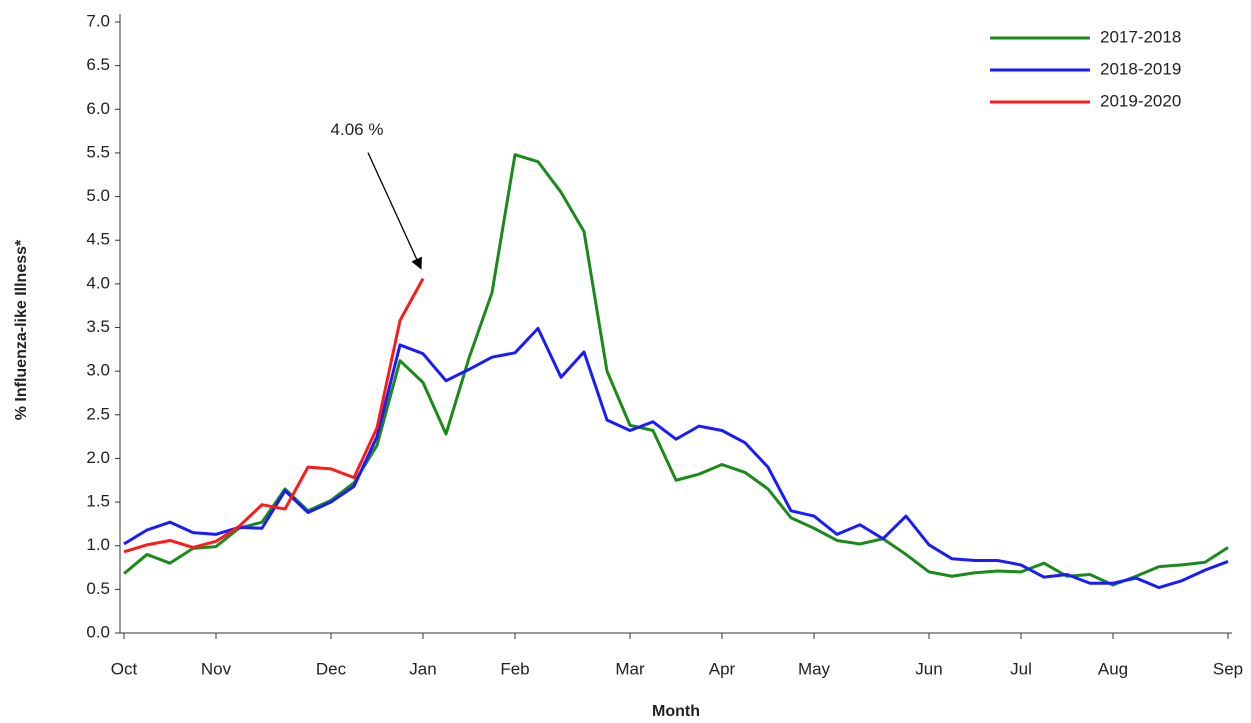  Describe the element at coordinates (274, 415) in the screenshot. I see `series-line` at that location.